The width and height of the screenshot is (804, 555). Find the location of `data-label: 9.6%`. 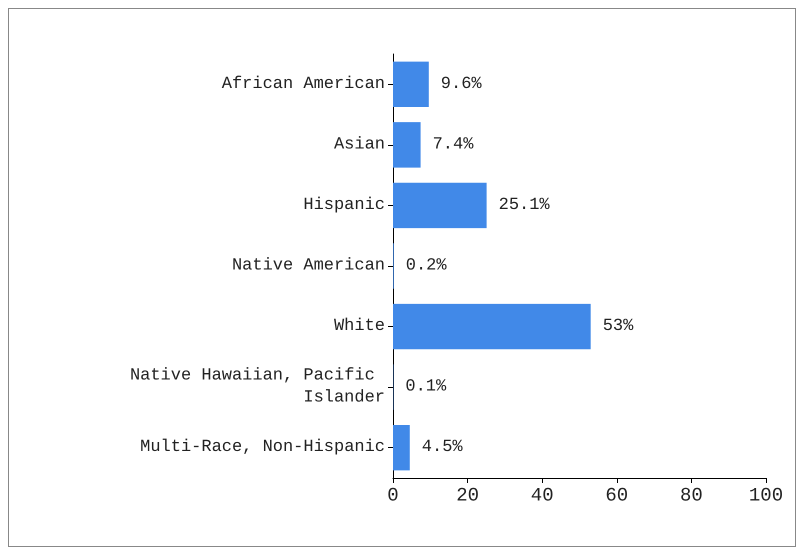

data-label: 9.6% is located at coordinates (461, 84).